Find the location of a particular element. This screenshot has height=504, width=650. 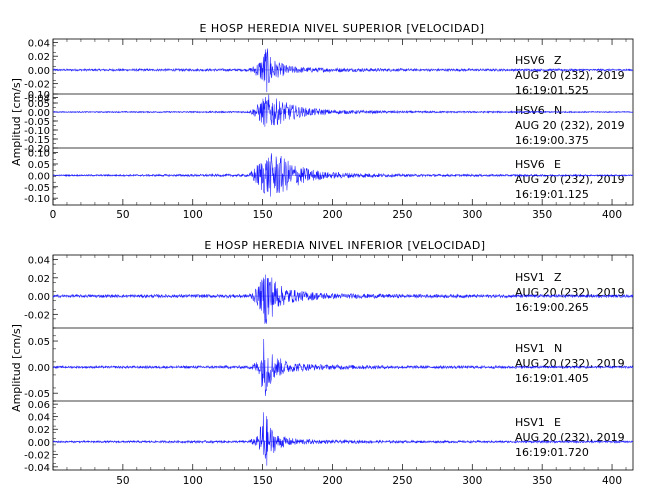

time-label: 16:19:00.375 is located at coordinates (552, 140).